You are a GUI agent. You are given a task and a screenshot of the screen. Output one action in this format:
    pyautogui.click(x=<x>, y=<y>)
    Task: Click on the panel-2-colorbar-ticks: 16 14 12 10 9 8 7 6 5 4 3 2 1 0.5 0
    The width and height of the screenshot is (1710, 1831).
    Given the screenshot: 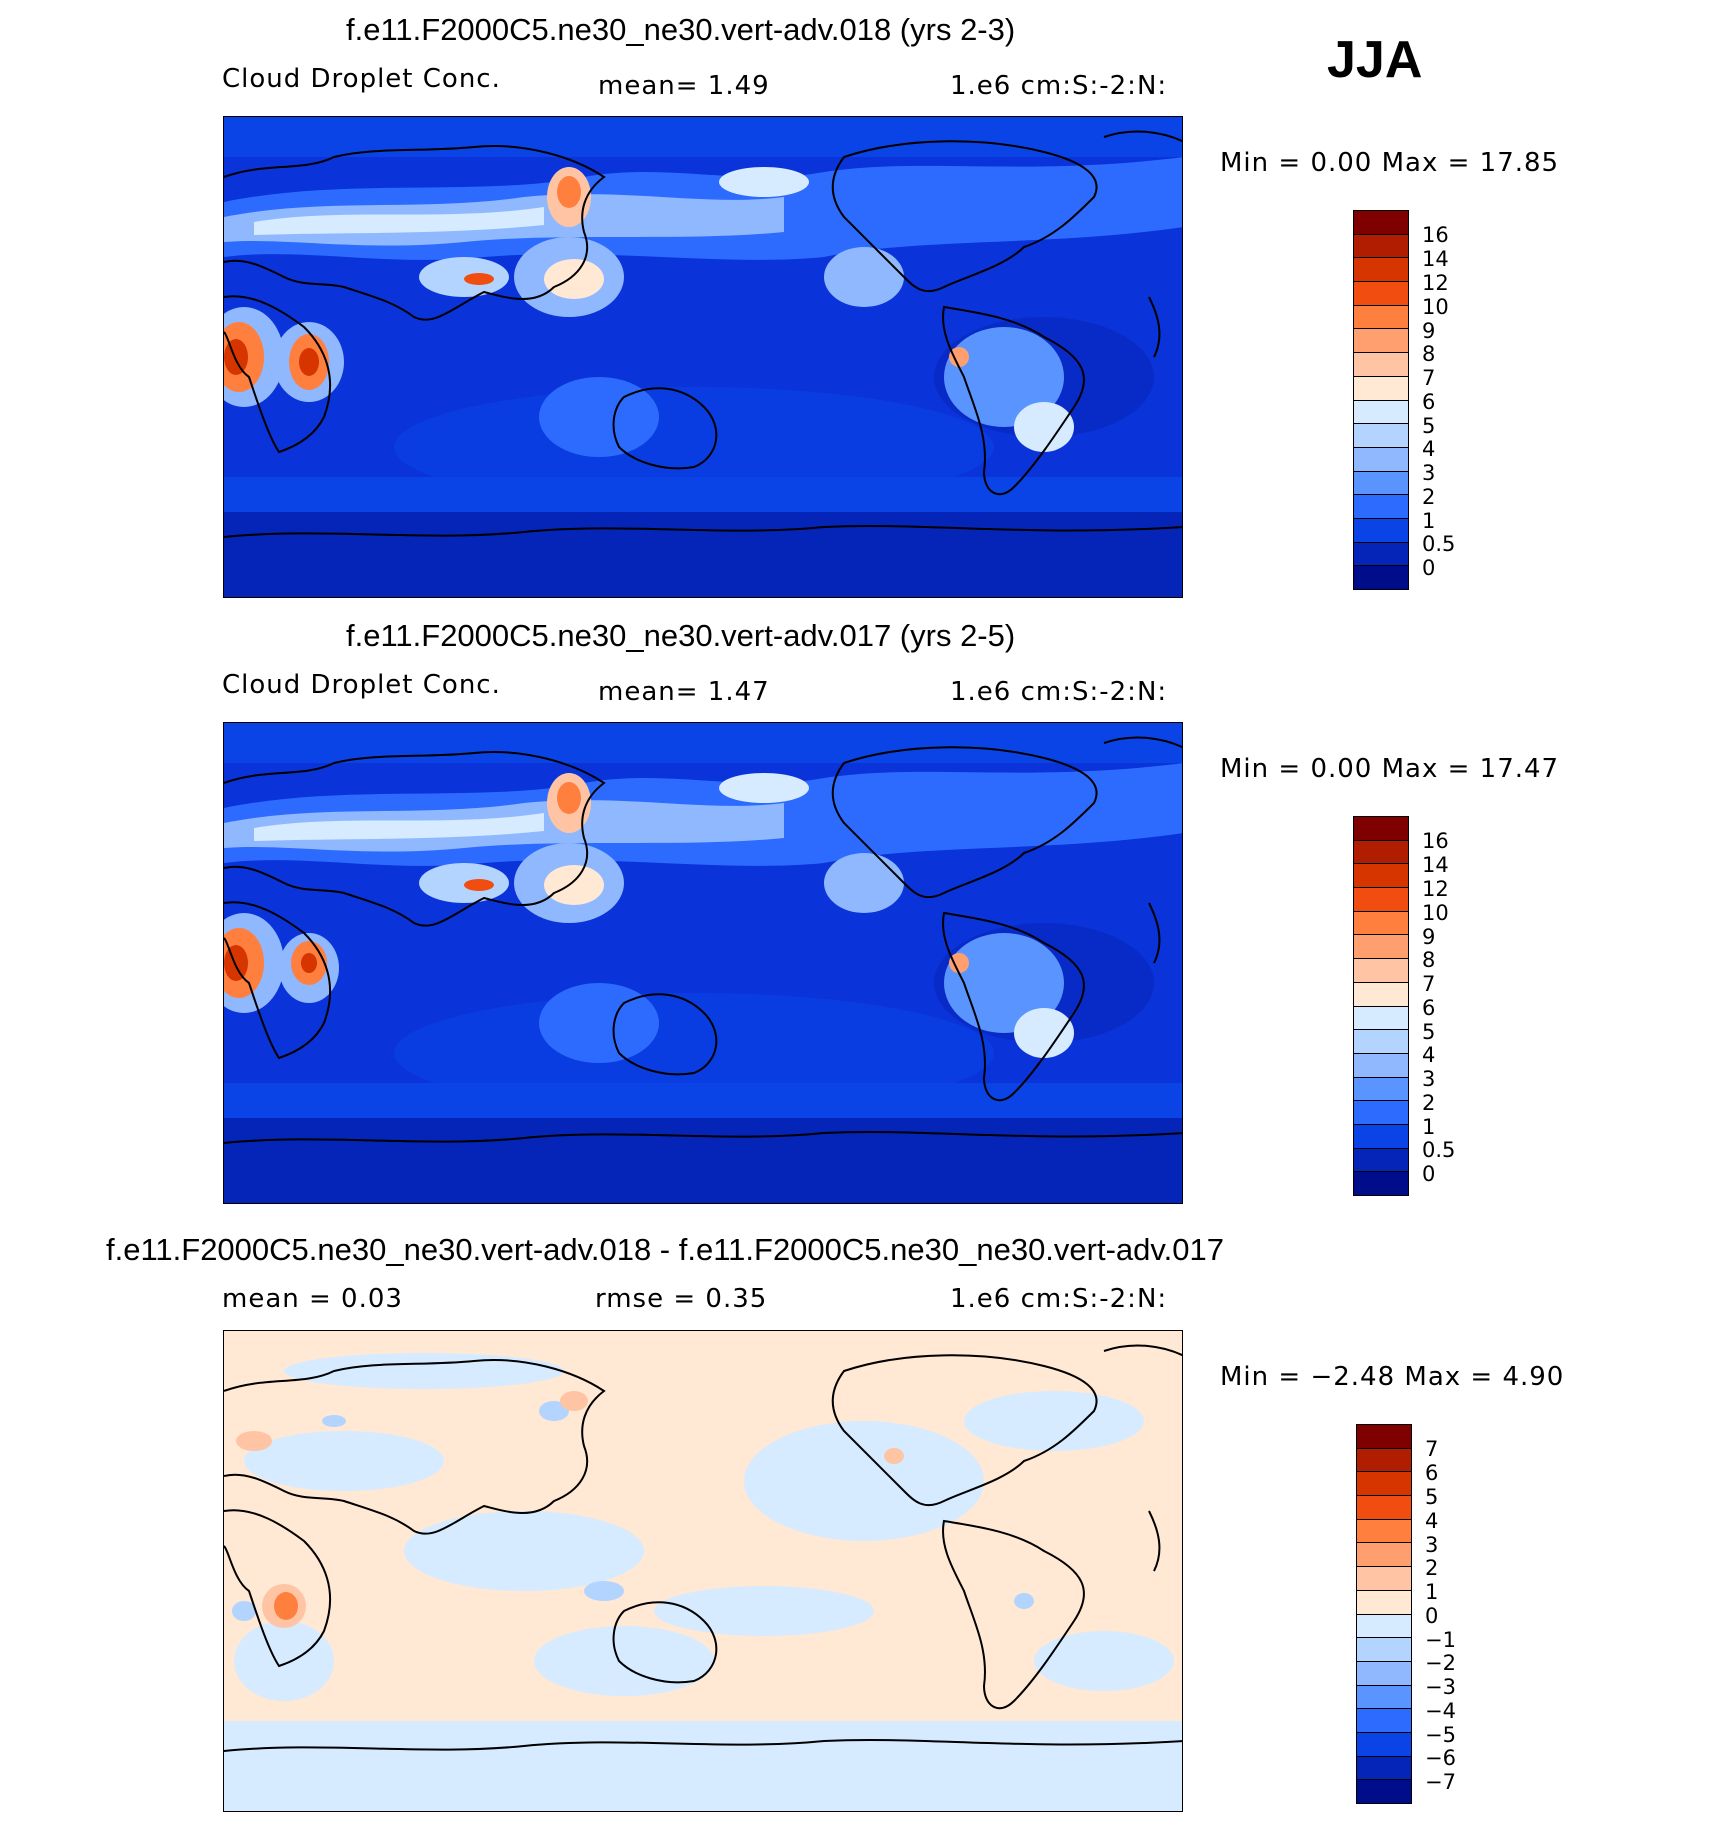 What is the action you would take?
    pyautogui.click(x=1452, y=1006)
    